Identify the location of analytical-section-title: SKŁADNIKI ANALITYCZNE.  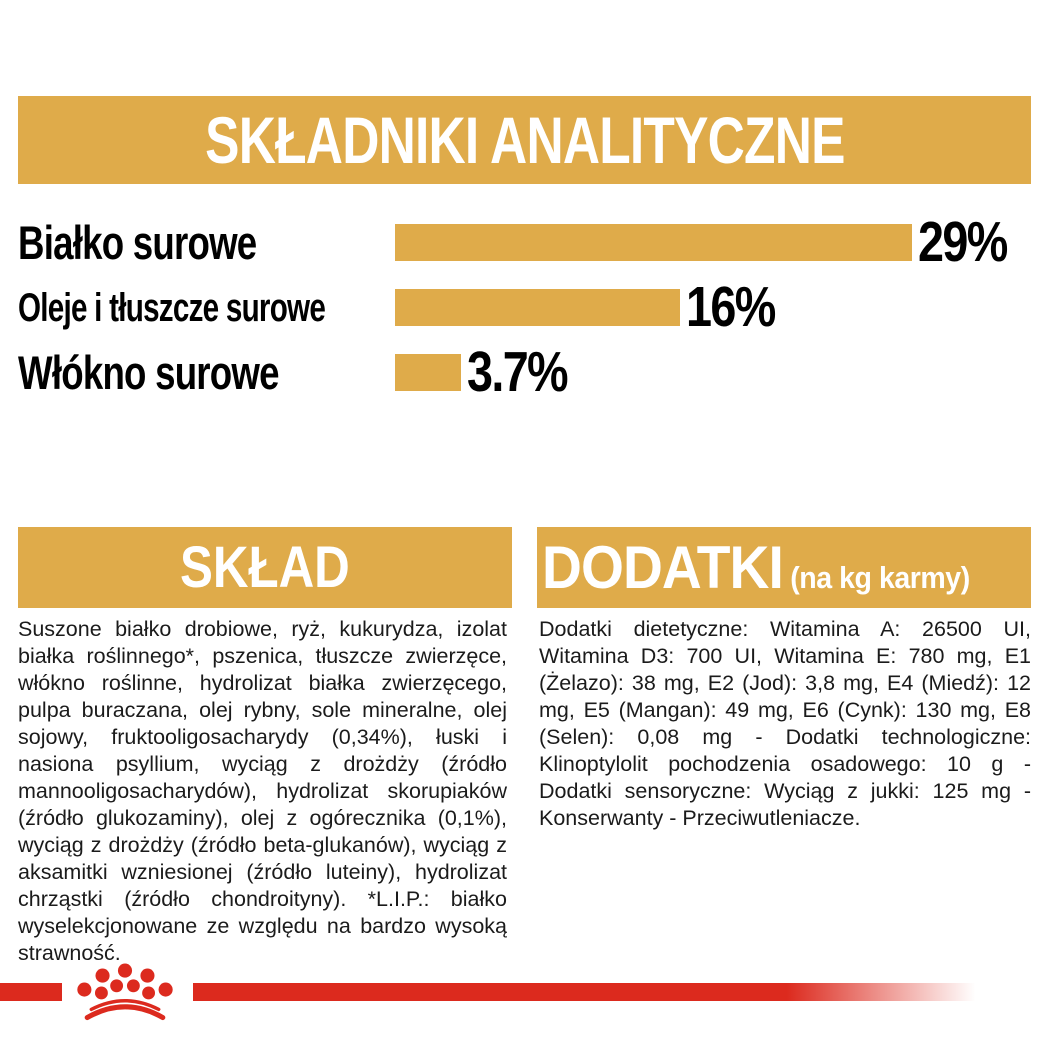
(524, 140).